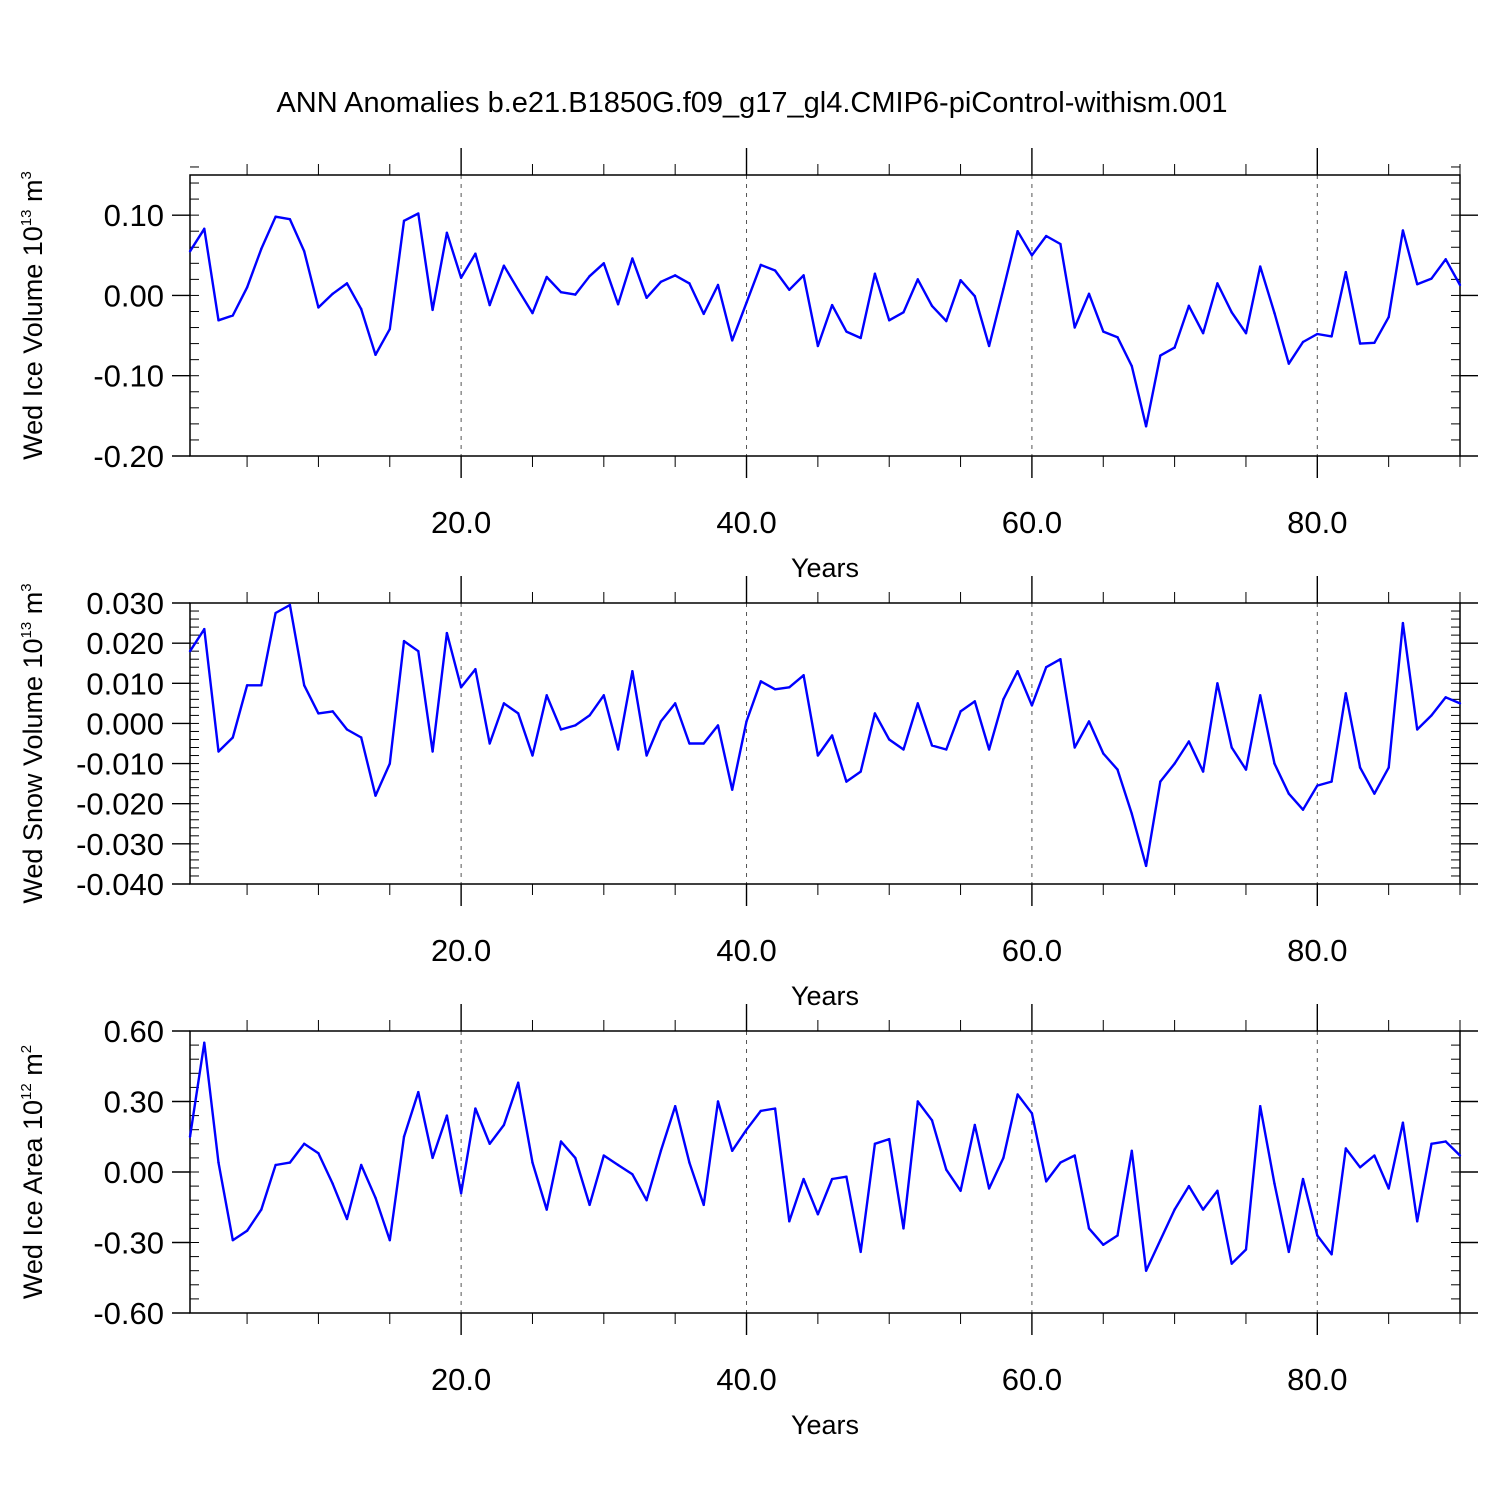 This screenshot has width=1500, height=1500. Describe the element at coordinates (1317, 522) in the screenshot. I see `x-tick-label: 80.0` at that location.